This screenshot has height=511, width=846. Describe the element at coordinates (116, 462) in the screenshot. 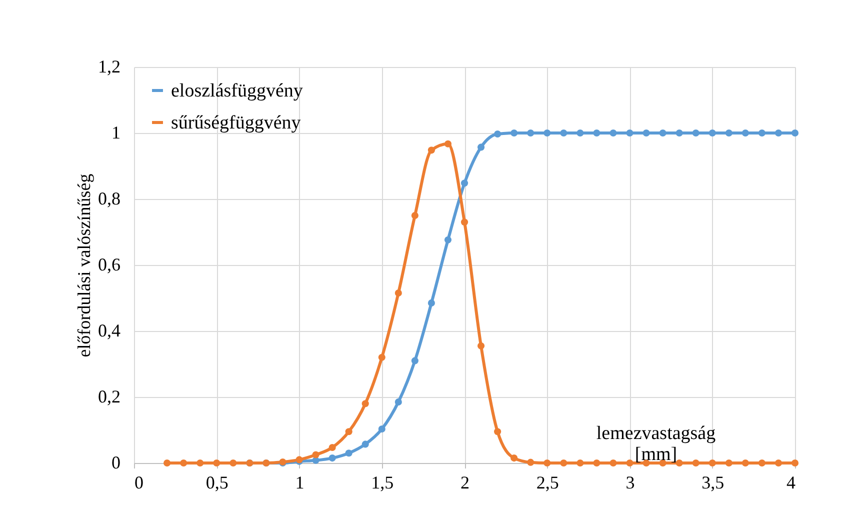

I see `y-tick-label: 0` at that location.